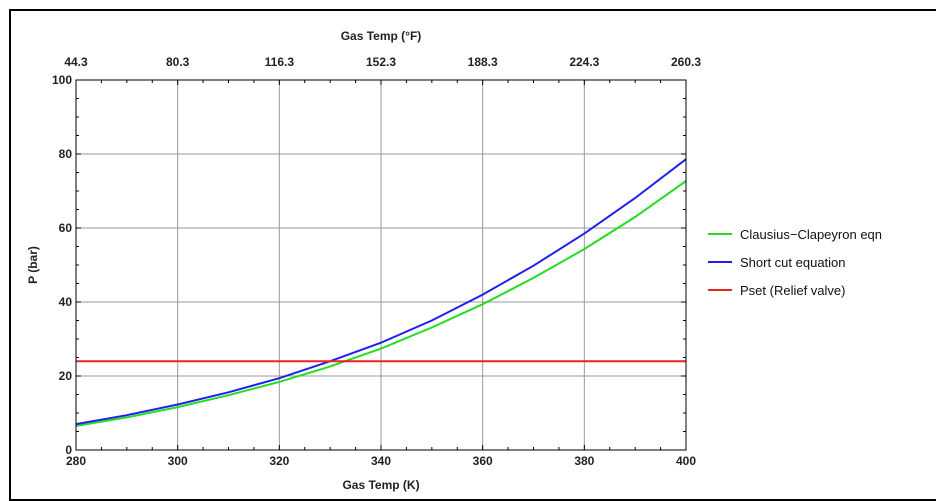 The image size is (936, 501). I want to click on x2-tick-label: 188.3, so click(483, 62).